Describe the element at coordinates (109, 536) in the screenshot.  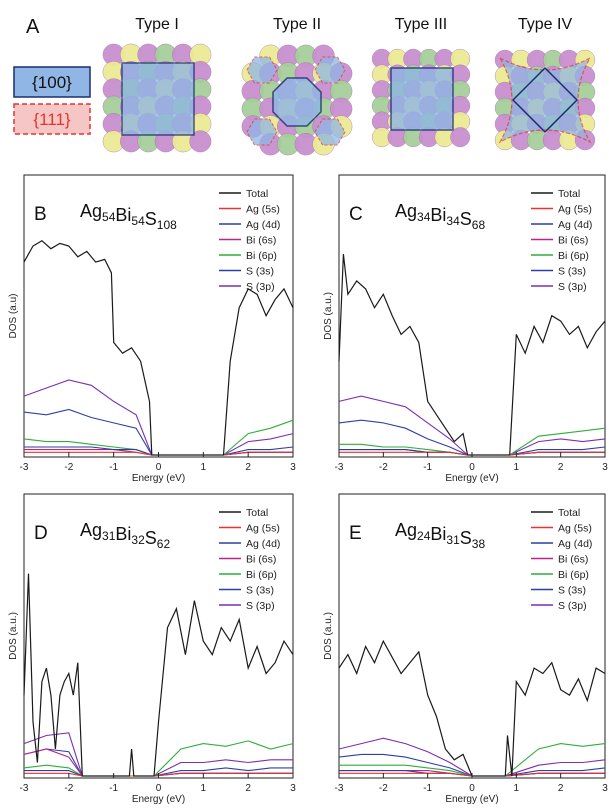
I see `subscript: 31` at that location.